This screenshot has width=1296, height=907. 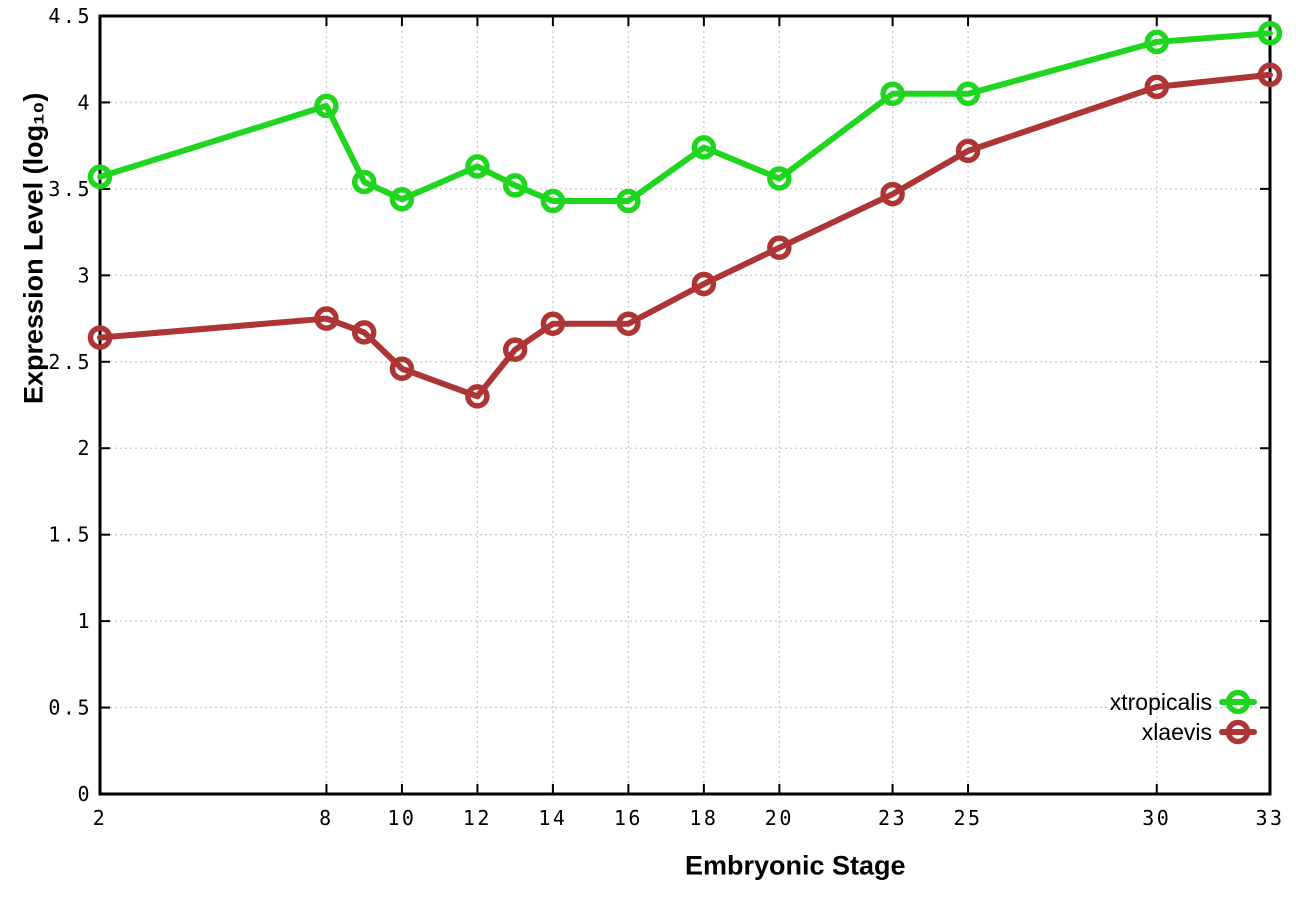 I want to click on x-tick-label: 30, so click(x=1156, y=818).